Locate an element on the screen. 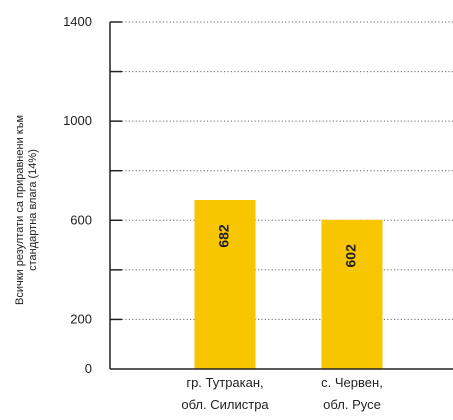  y-tick-label: 200 is located at coordinates (81, 318).